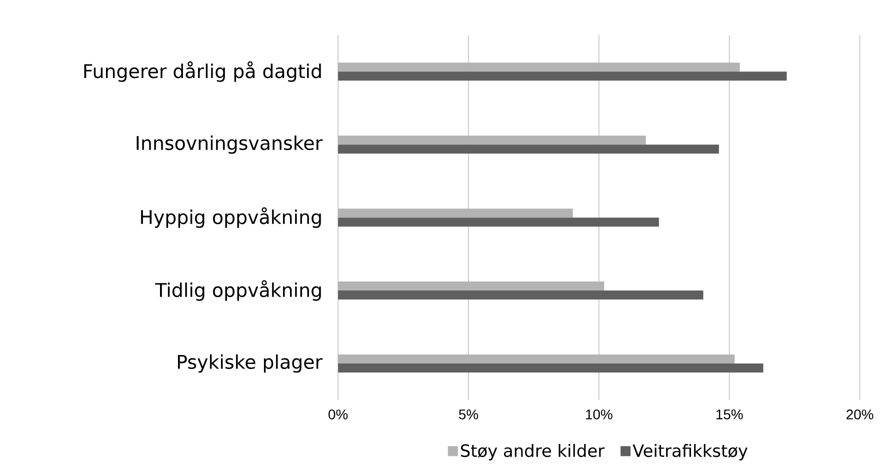 The image size is (892, 470). I want to click on y-tick-label: Psykiske plager, so click(250, 363).